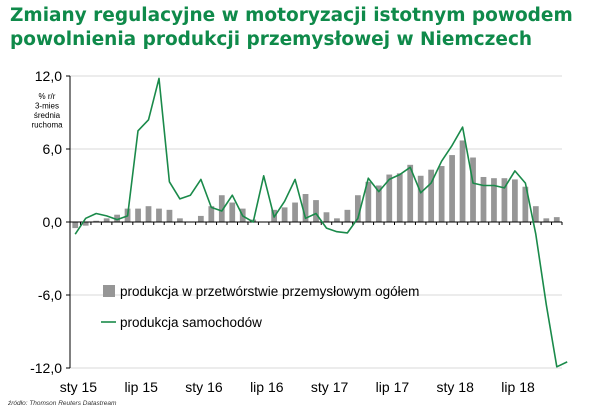 This screenshot has height=418, width=600. I want to click on x-tick-label: sty 18, so click(456, 387).